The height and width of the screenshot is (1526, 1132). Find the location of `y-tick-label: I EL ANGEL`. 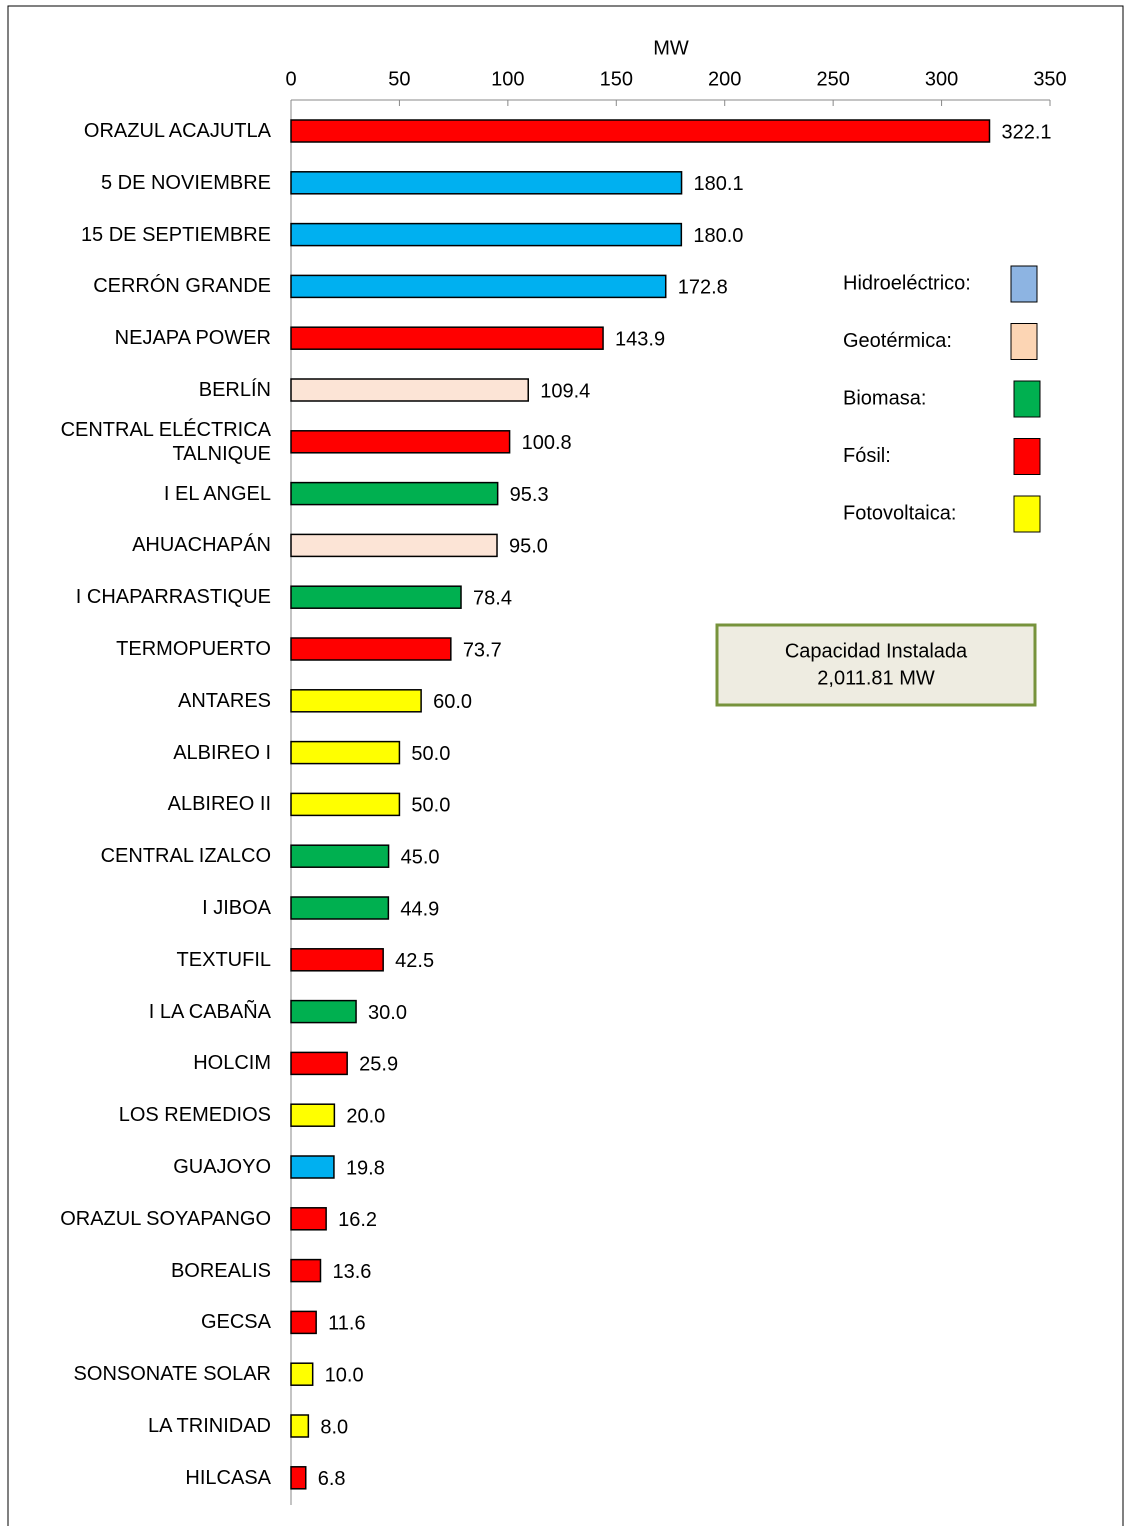

y-tick-label: I EL ANGEL is located at coordinates (217, 493).